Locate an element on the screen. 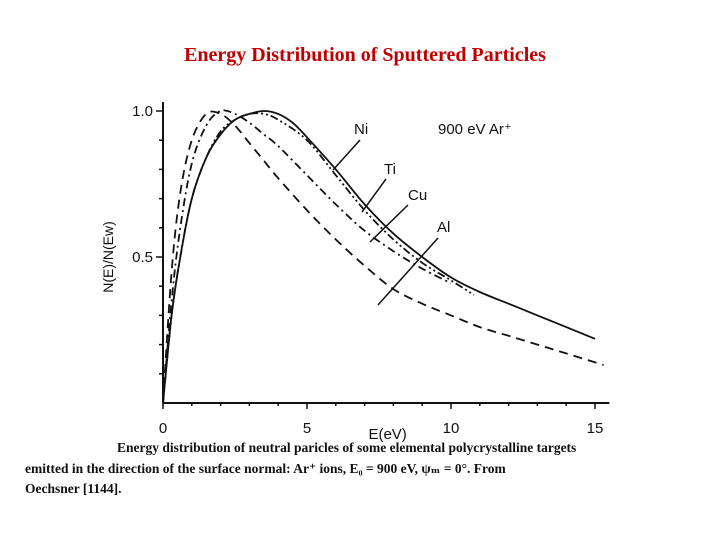 Image resolution: width=720 pixels, height=540 pixels. series-leader-al is located at coordinates (408, 271).